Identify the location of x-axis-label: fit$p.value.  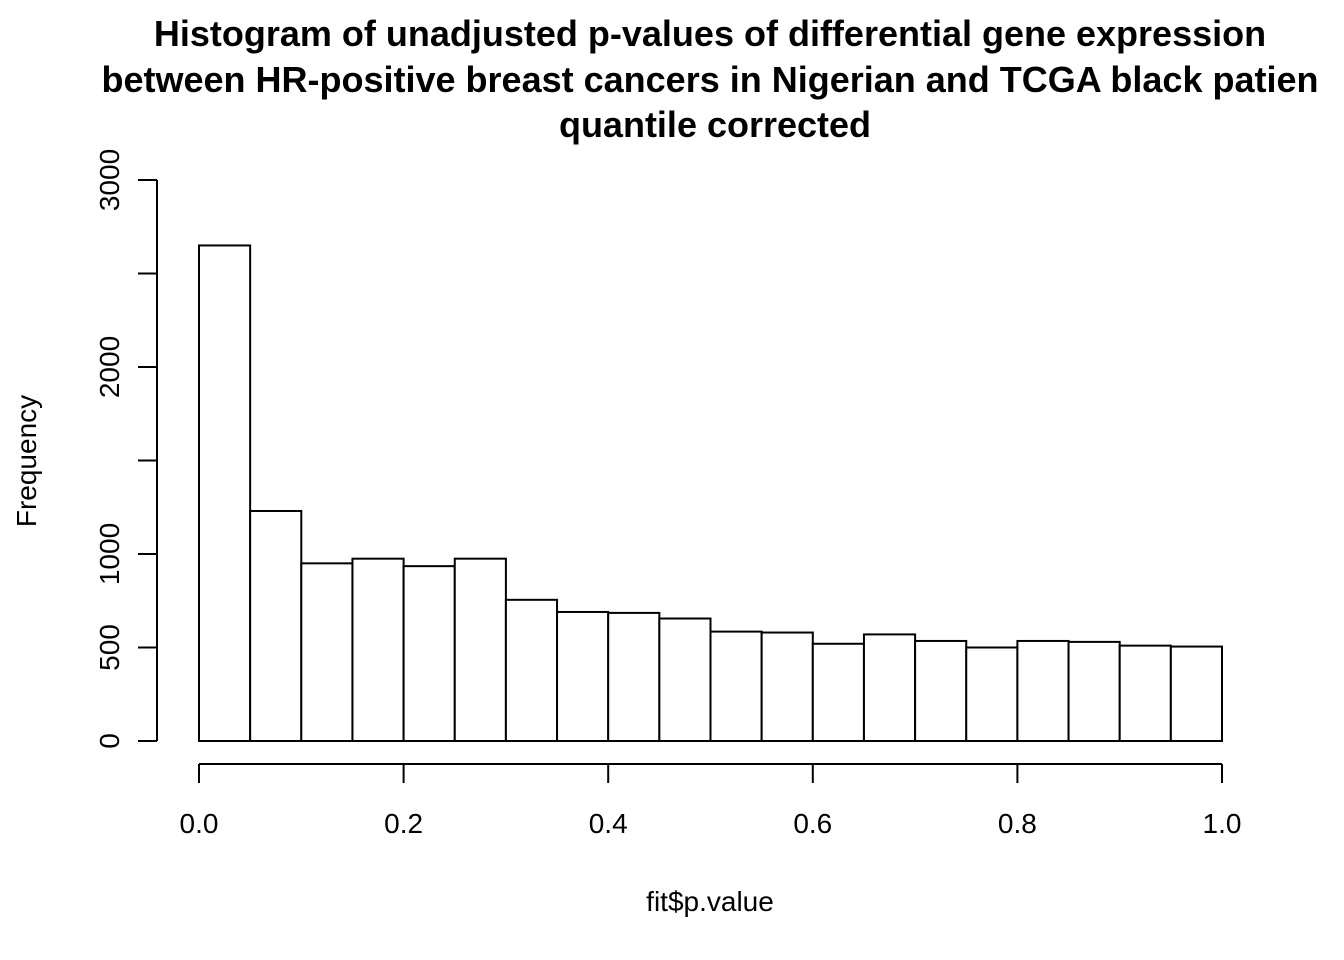
(710, 901).